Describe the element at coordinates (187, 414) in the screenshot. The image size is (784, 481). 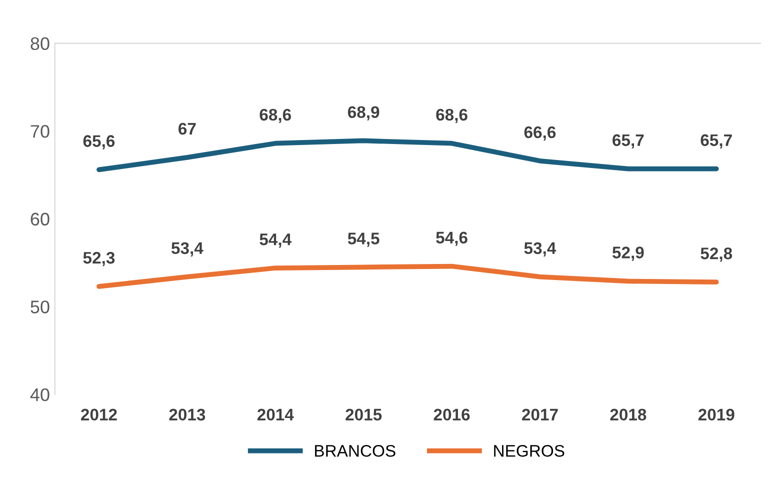
I see `x-tick-label: 2013` at that location.